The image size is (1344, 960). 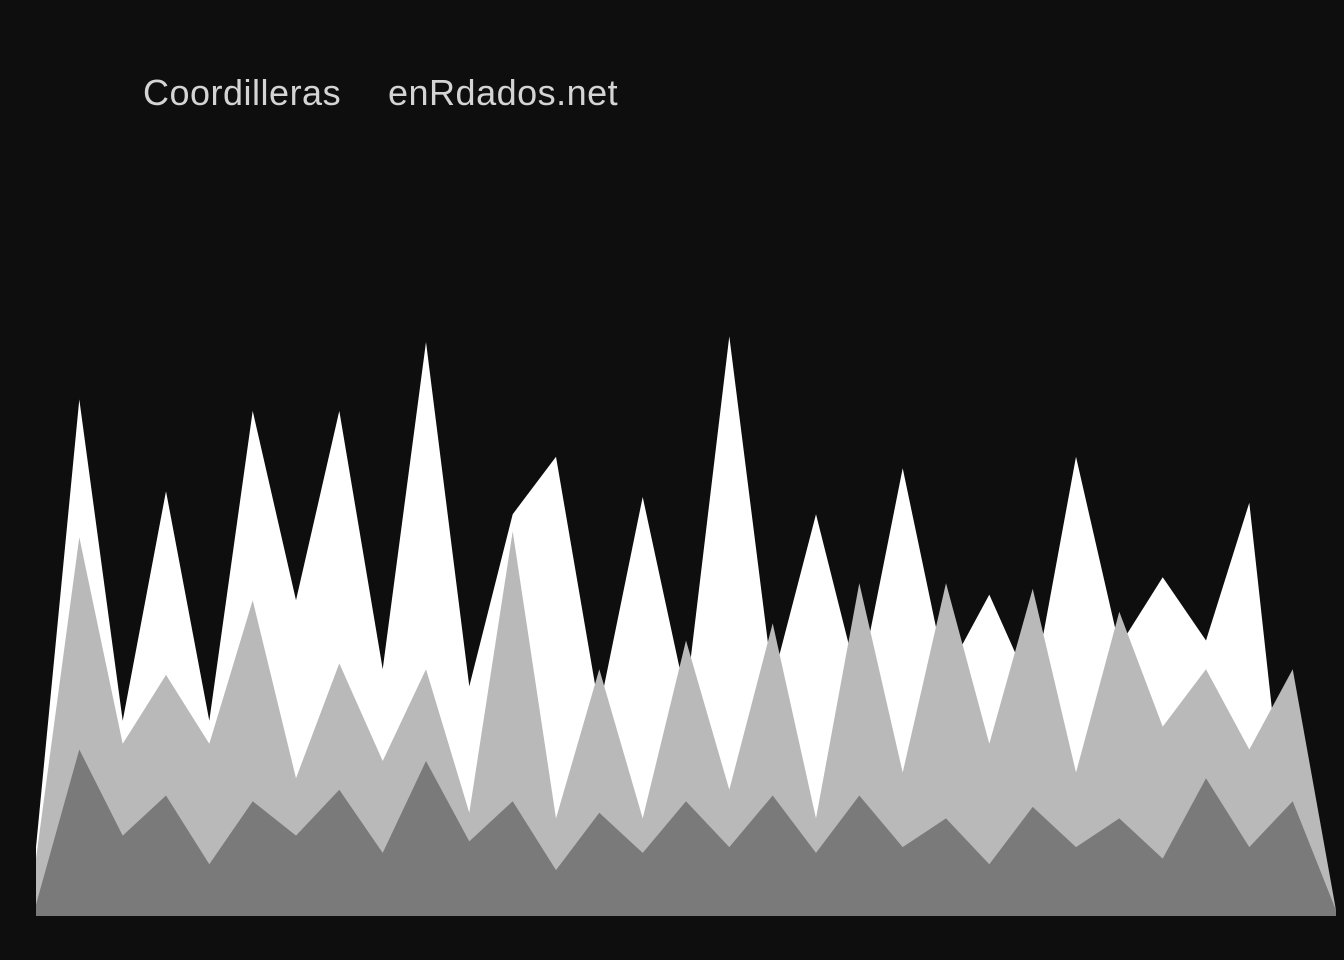 I want to click on chart-title: Coordilleras, so click(x=242, y=92).